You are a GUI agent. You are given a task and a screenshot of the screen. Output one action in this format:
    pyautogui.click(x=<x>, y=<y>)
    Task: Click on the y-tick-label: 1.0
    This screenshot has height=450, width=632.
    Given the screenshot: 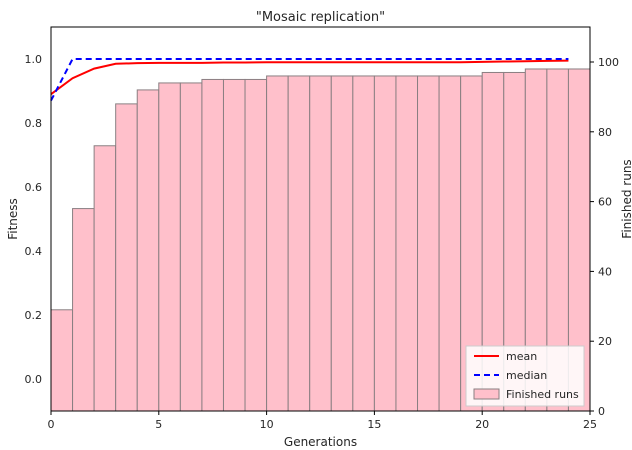 What is the action you would take?
    pyautogui.click(x=34, y=59)
    